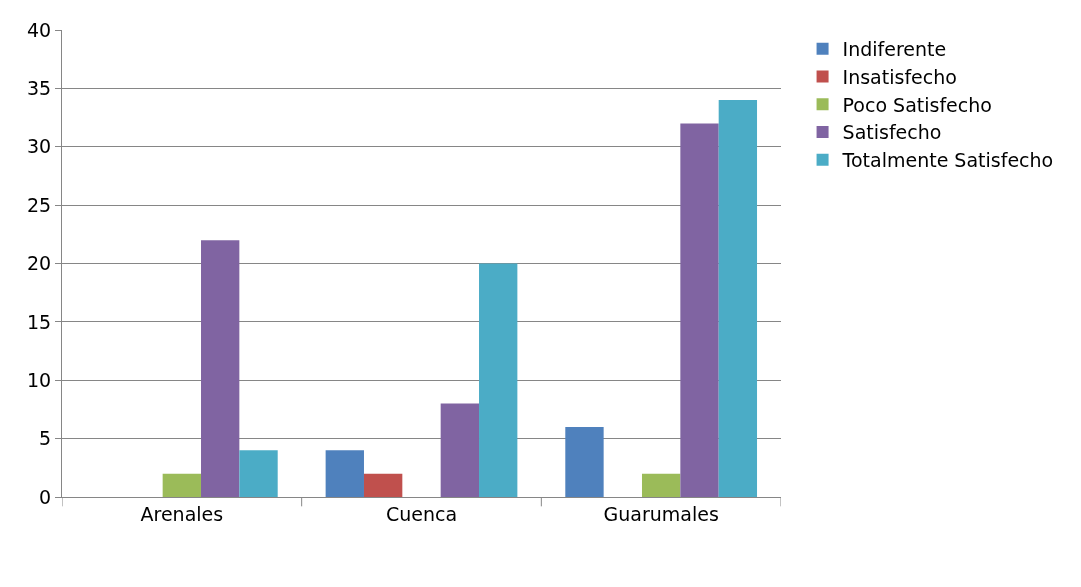 The image size is (1081, 587). Describe the element at coordinates (421, 513) in the screenshot. I see `x-tick-label: Cuenca` at that location.